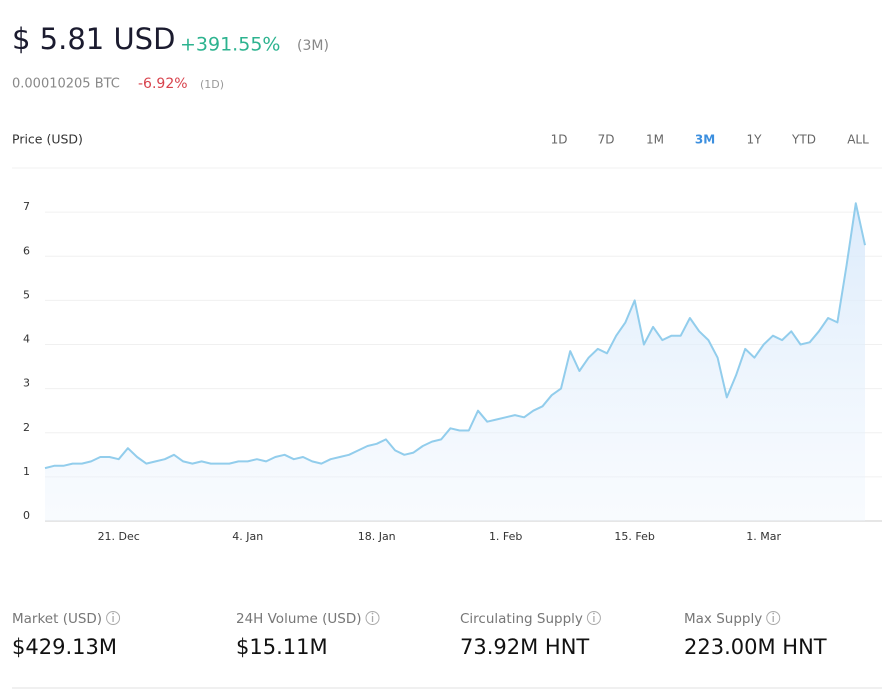  Describe the element at coordinates (559, 140) in the screenshot. I see `range-button: 1D` at that location.